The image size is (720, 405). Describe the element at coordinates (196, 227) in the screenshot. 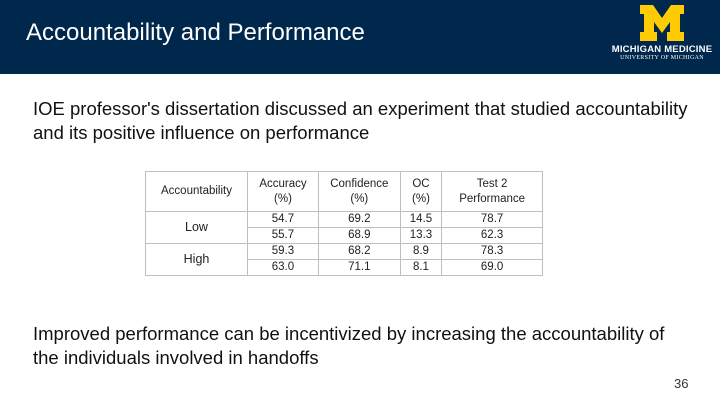

I see `group-label-low: Low` at that location.